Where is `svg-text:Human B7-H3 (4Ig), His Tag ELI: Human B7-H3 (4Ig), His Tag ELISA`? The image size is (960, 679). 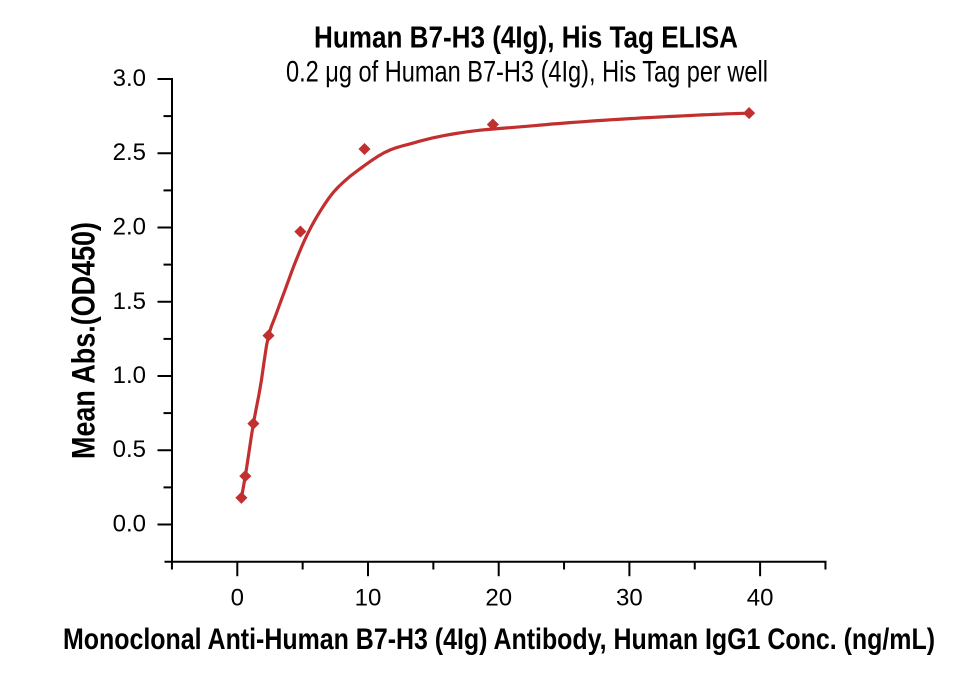
svg-text:Human B7-H3 (4Ig), His Tag ELI: Human B7-H3 (4Ig), His Tag ELISA is located at coordinates (526, 36).